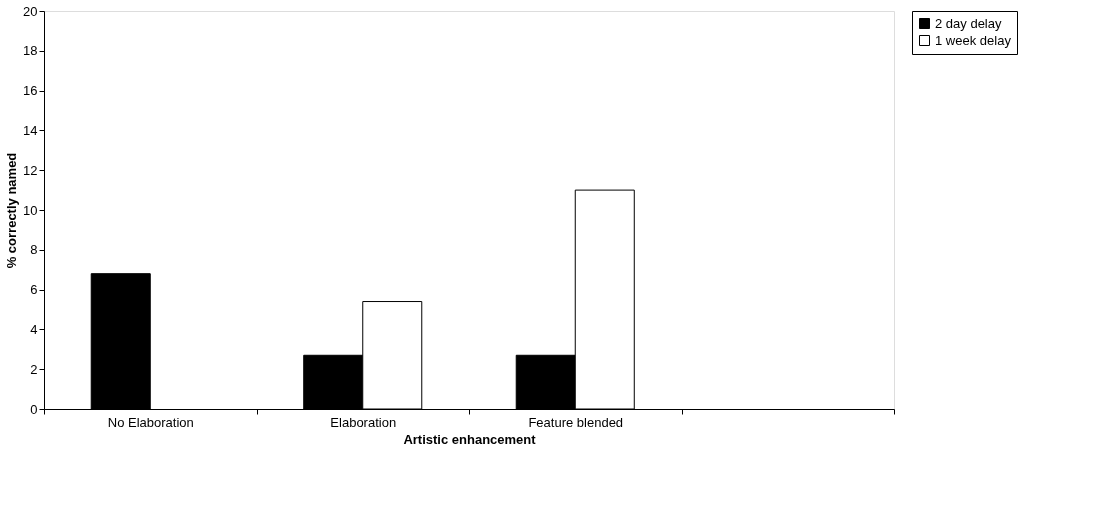 The width and height of the screenshot is (1110, 529). I want to click on x-tick-label: No Elaboration, so click(150, 422).